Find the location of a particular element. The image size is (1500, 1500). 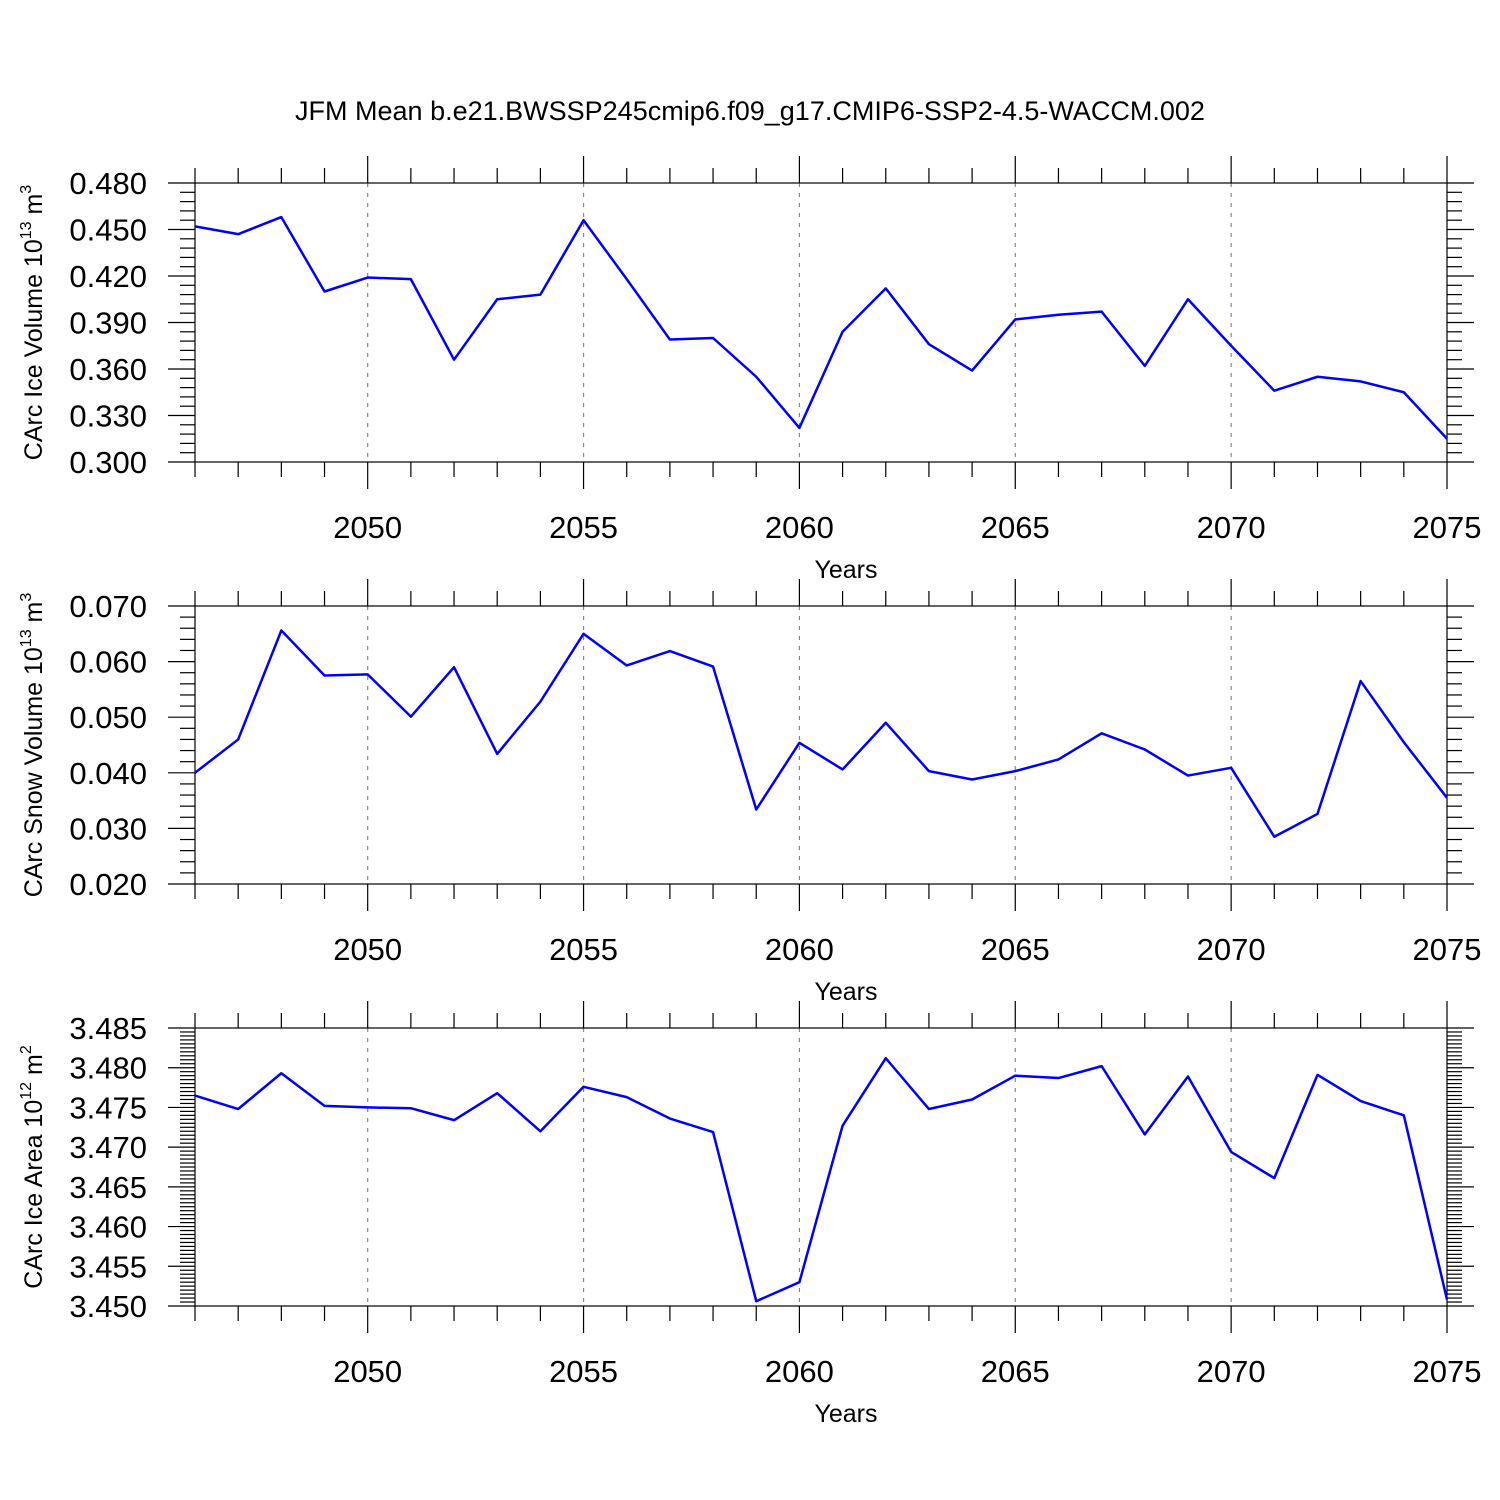

y-tick-label: 0.420 is located at coordinates (108, 276).